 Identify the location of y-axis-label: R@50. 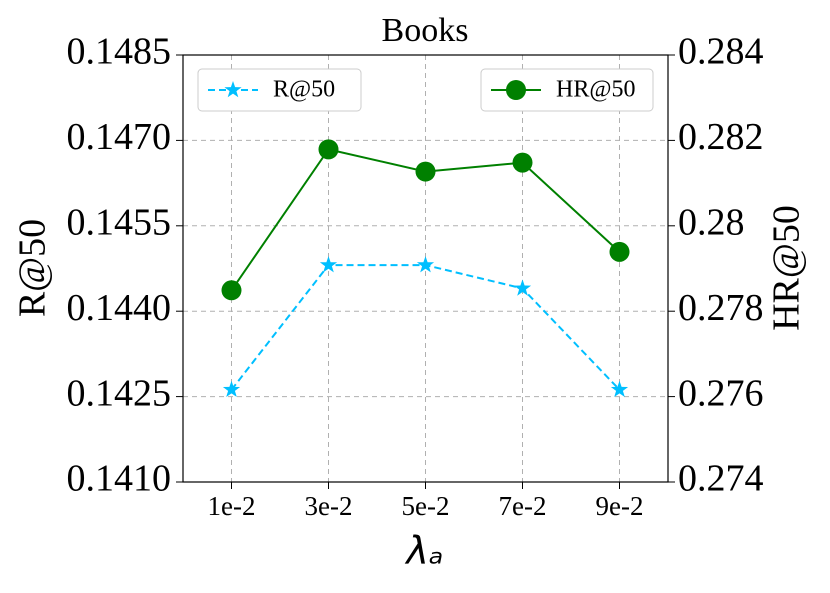
(33, 268).